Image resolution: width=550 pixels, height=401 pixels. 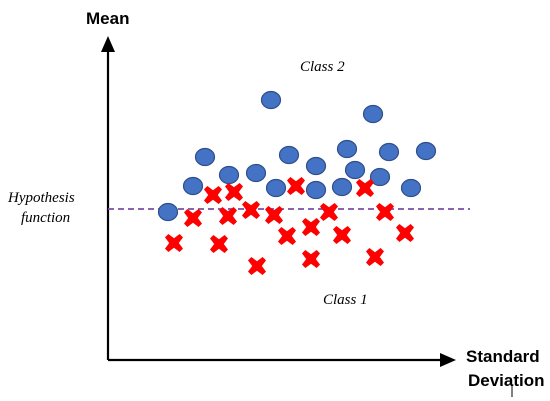 I want to click on y-axis-arrow-icon, so click(x=108, y=44).